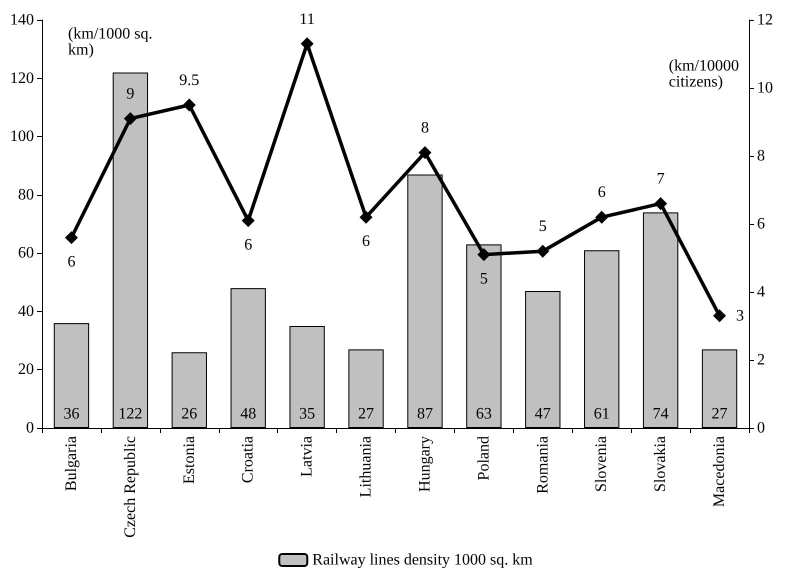  Describe the element at coordinates (307, 414) in the screenshot. I see `data-label: 35` at that location.